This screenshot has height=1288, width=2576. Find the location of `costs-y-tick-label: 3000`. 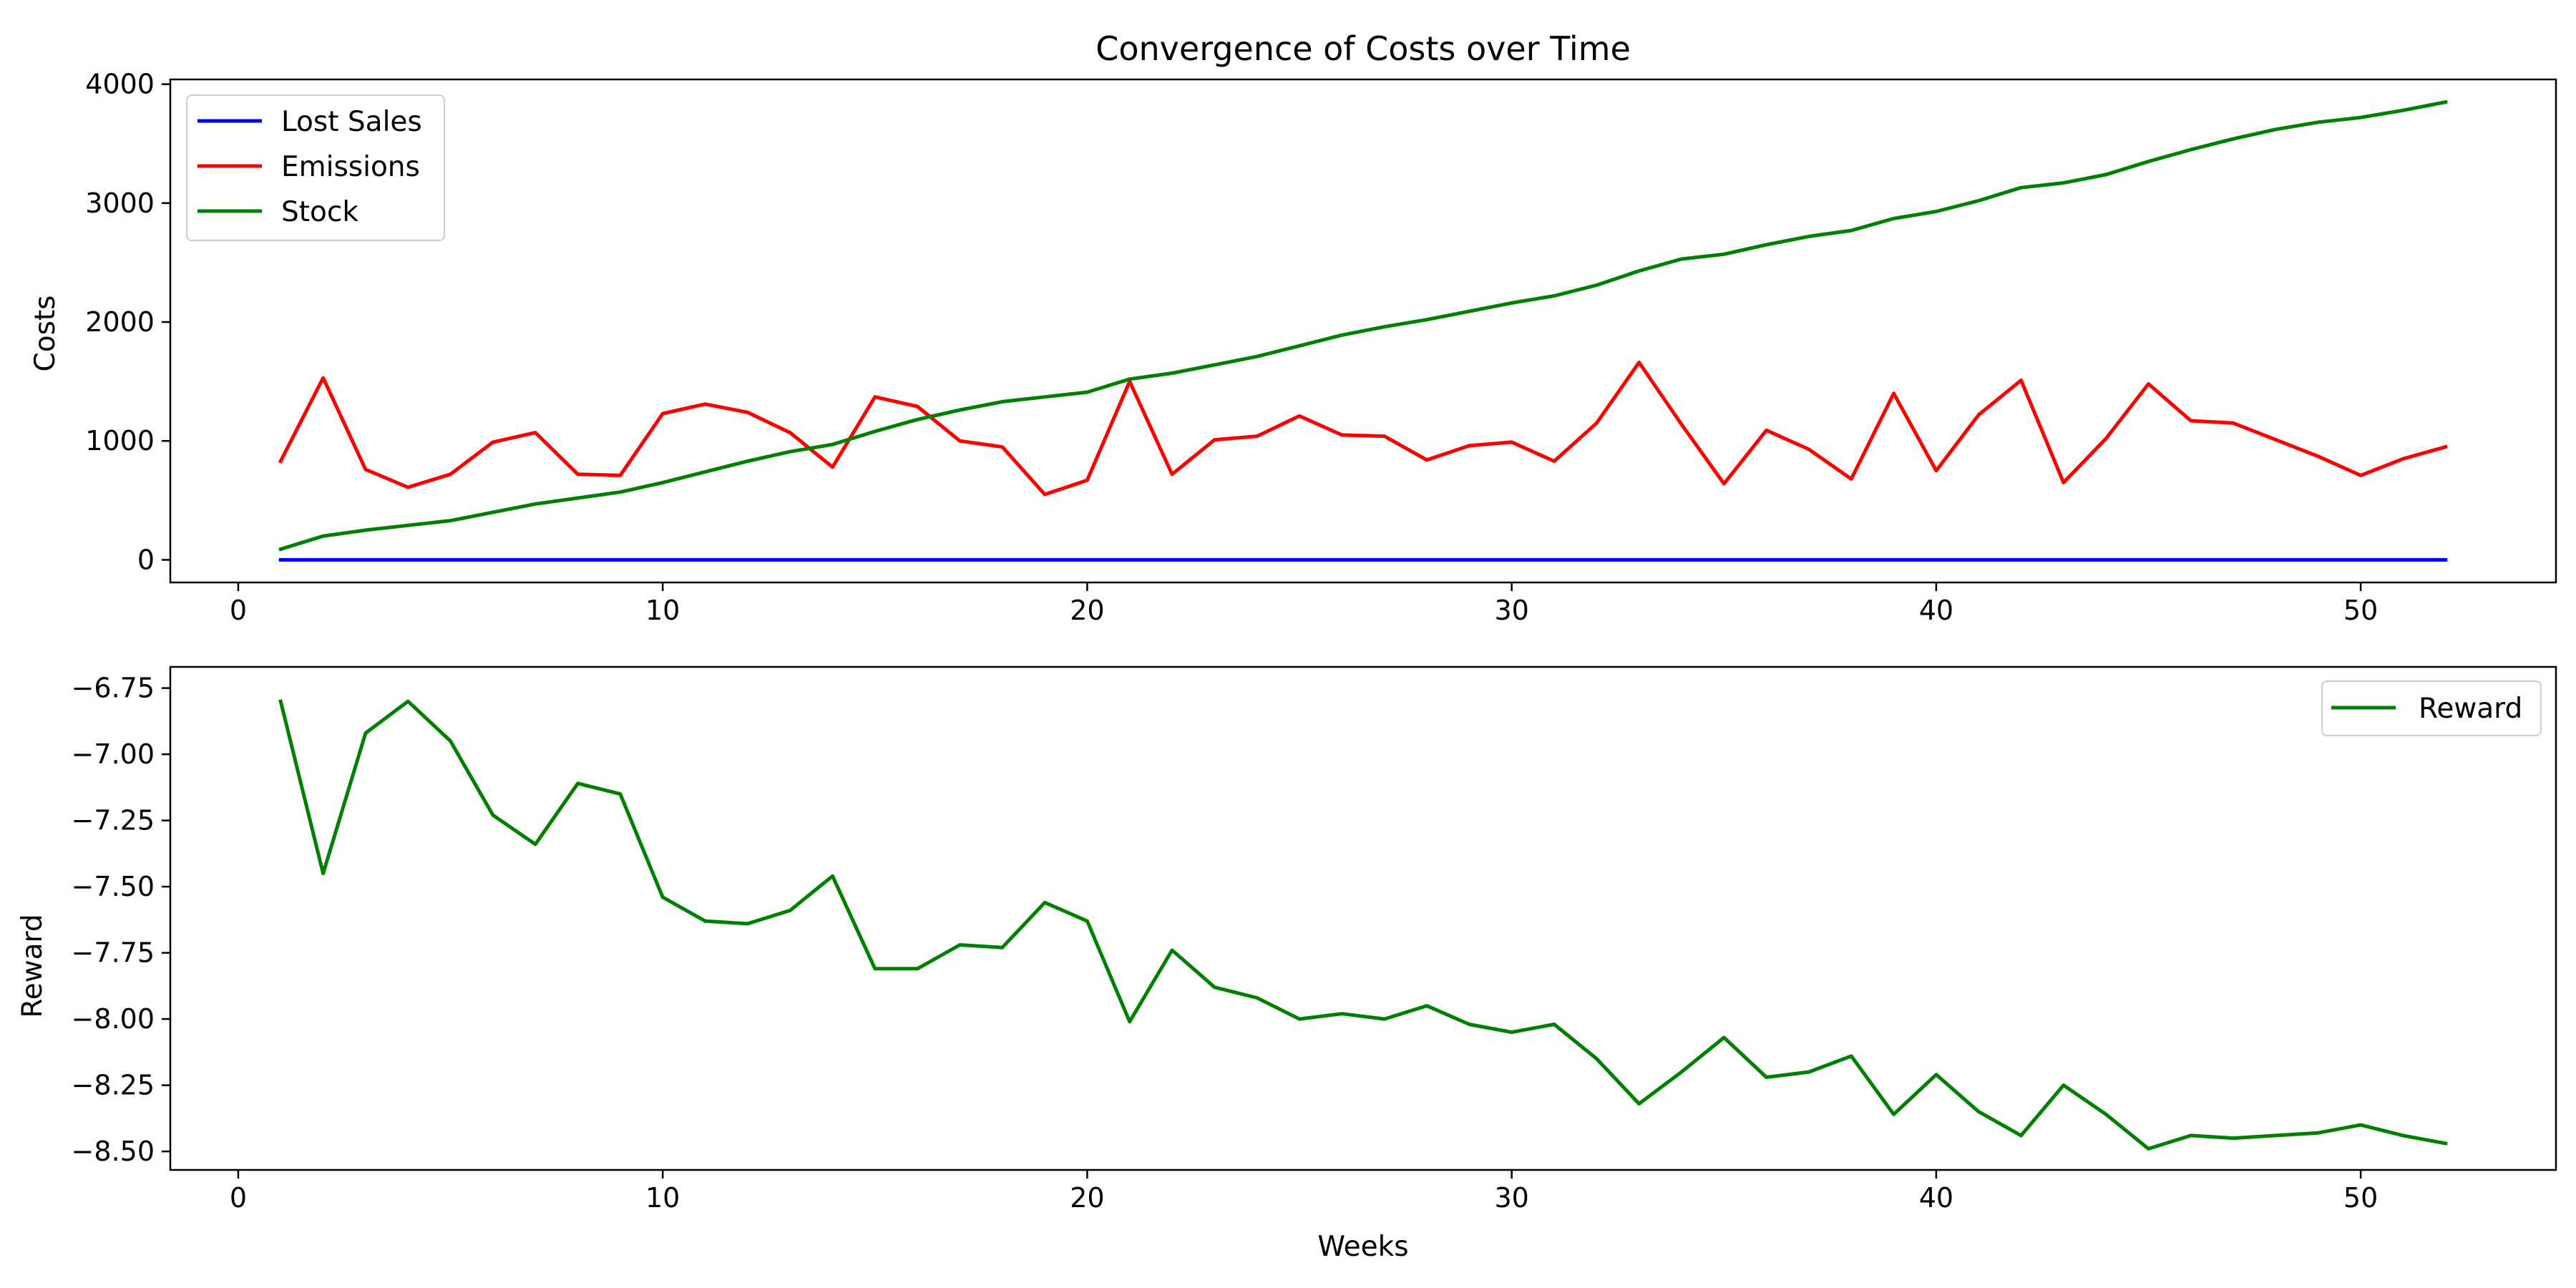

costs-y-tick-label: 3000 is located at coordinates (120, 203).